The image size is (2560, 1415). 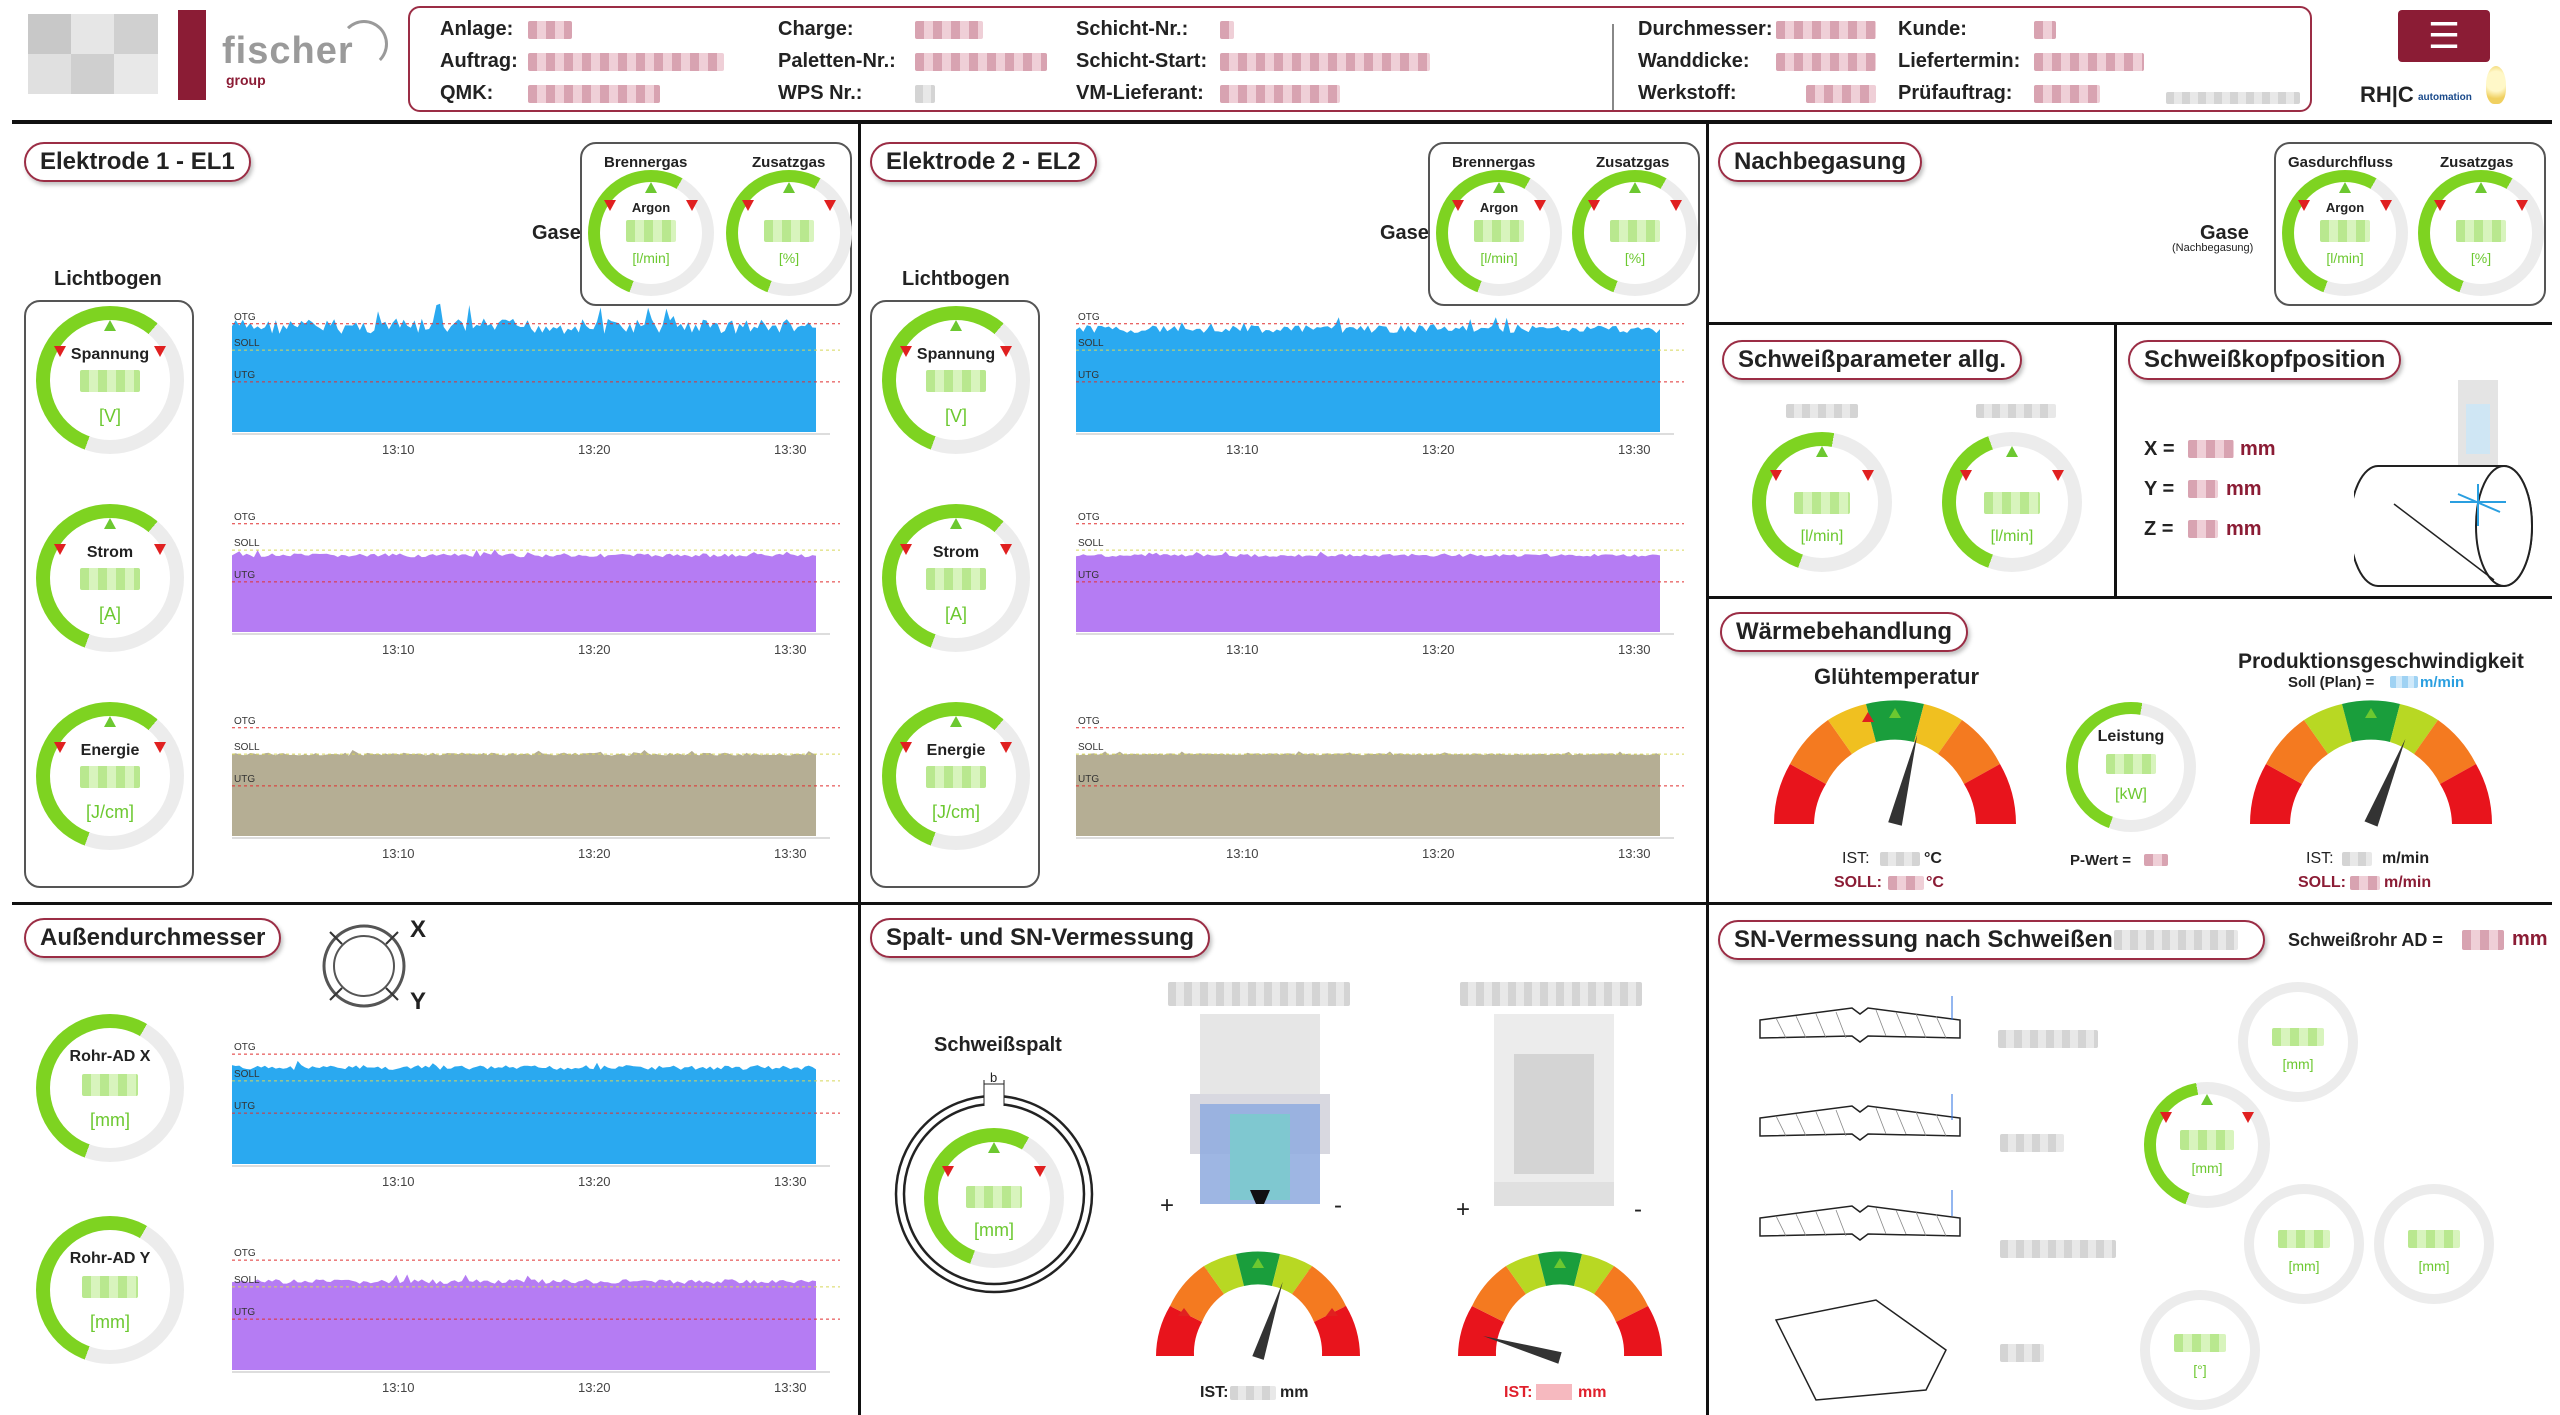 What do you see at coordinates (1895, 763) in the screenshot?
I see `gluehtemperatur-gauge` at bounding box center [1895, 763].